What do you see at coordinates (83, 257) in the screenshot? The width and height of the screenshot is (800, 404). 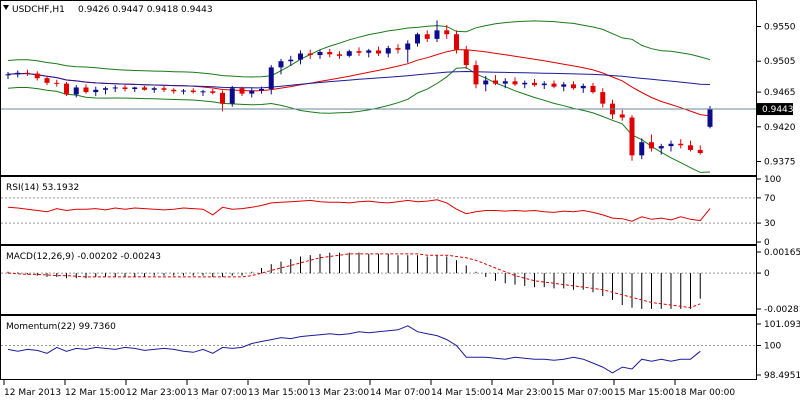 I see `macd-label: MACD(12,26,9) -0.00202 -0.00243` at bounding box center [83, 257].